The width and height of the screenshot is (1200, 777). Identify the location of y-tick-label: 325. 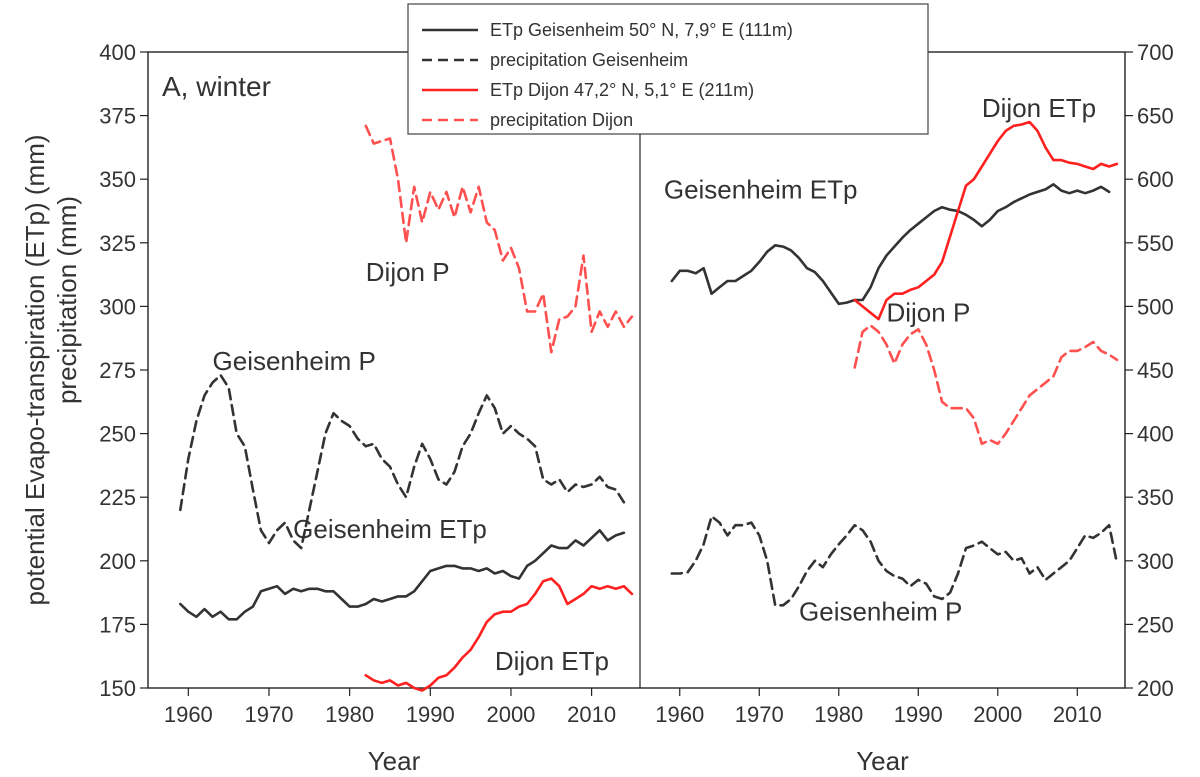
(117, 243).